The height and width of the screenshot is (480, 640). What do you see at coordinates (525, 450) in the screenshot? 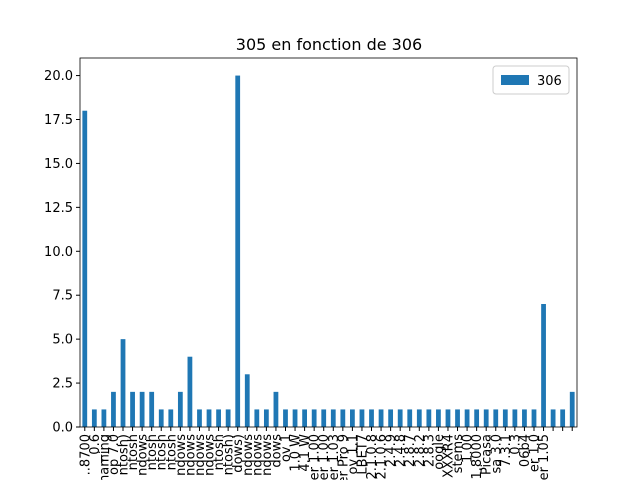
I see `x-tick-label: 06b4` at bounding box center [525, 450].